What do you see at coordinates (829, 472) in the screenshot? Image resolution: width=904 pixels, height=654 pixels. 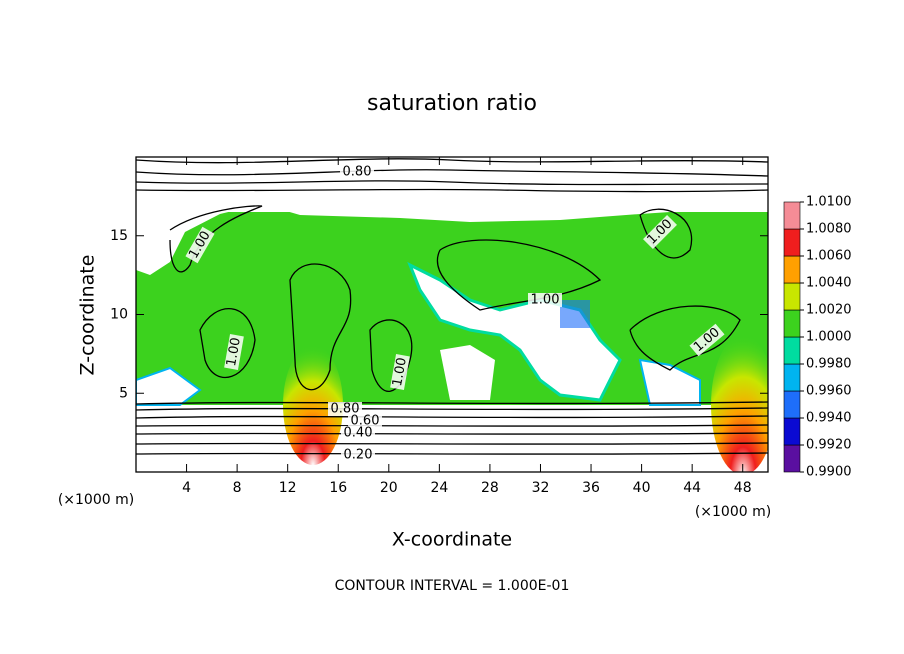 I see `colorbar-label: 0.9900` at bounding box center [829, 472].